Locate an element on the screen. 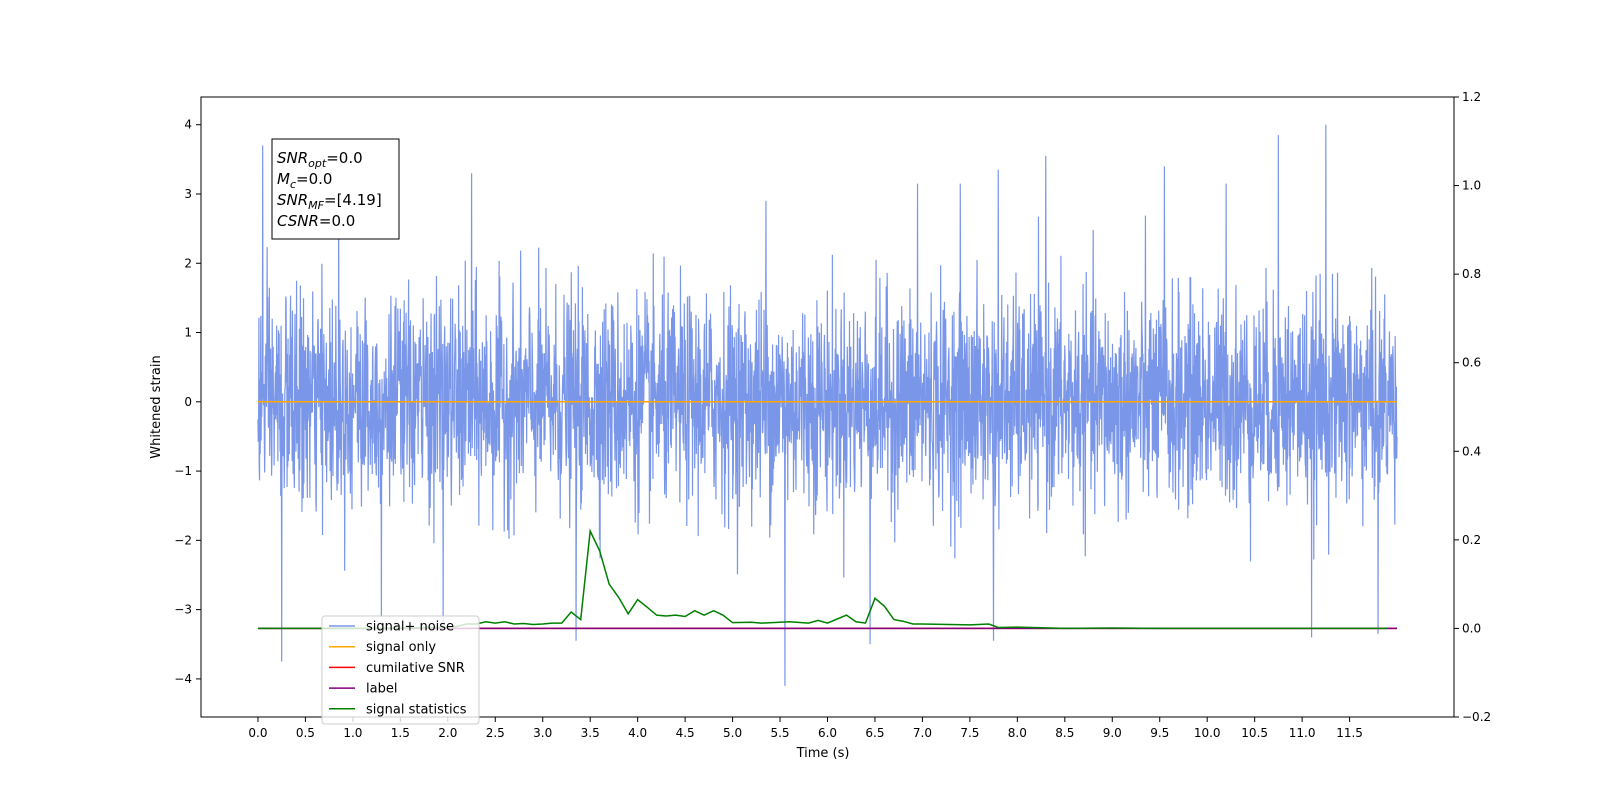  x-tick-label: 1.5 is located at coordinates (400, 733).